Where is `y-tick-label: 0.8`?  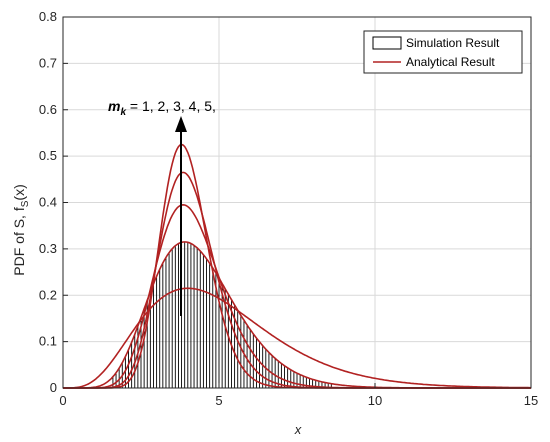 y-tick-label: 0.8 is located at coordinates (48, 16).